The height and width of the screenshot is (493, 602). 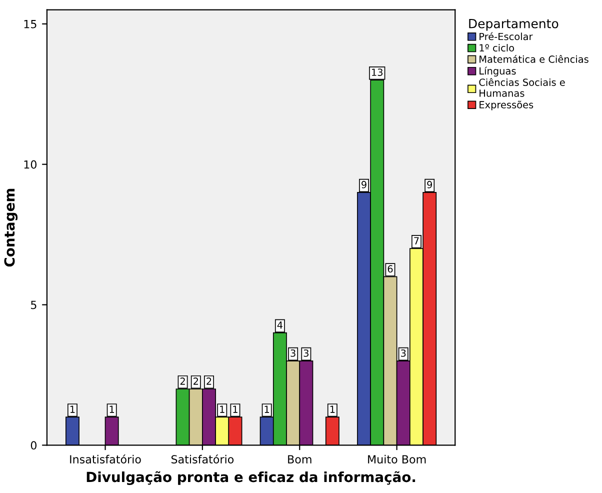 I want to click on y-tick-label: 5, so click(x=33, y=305).